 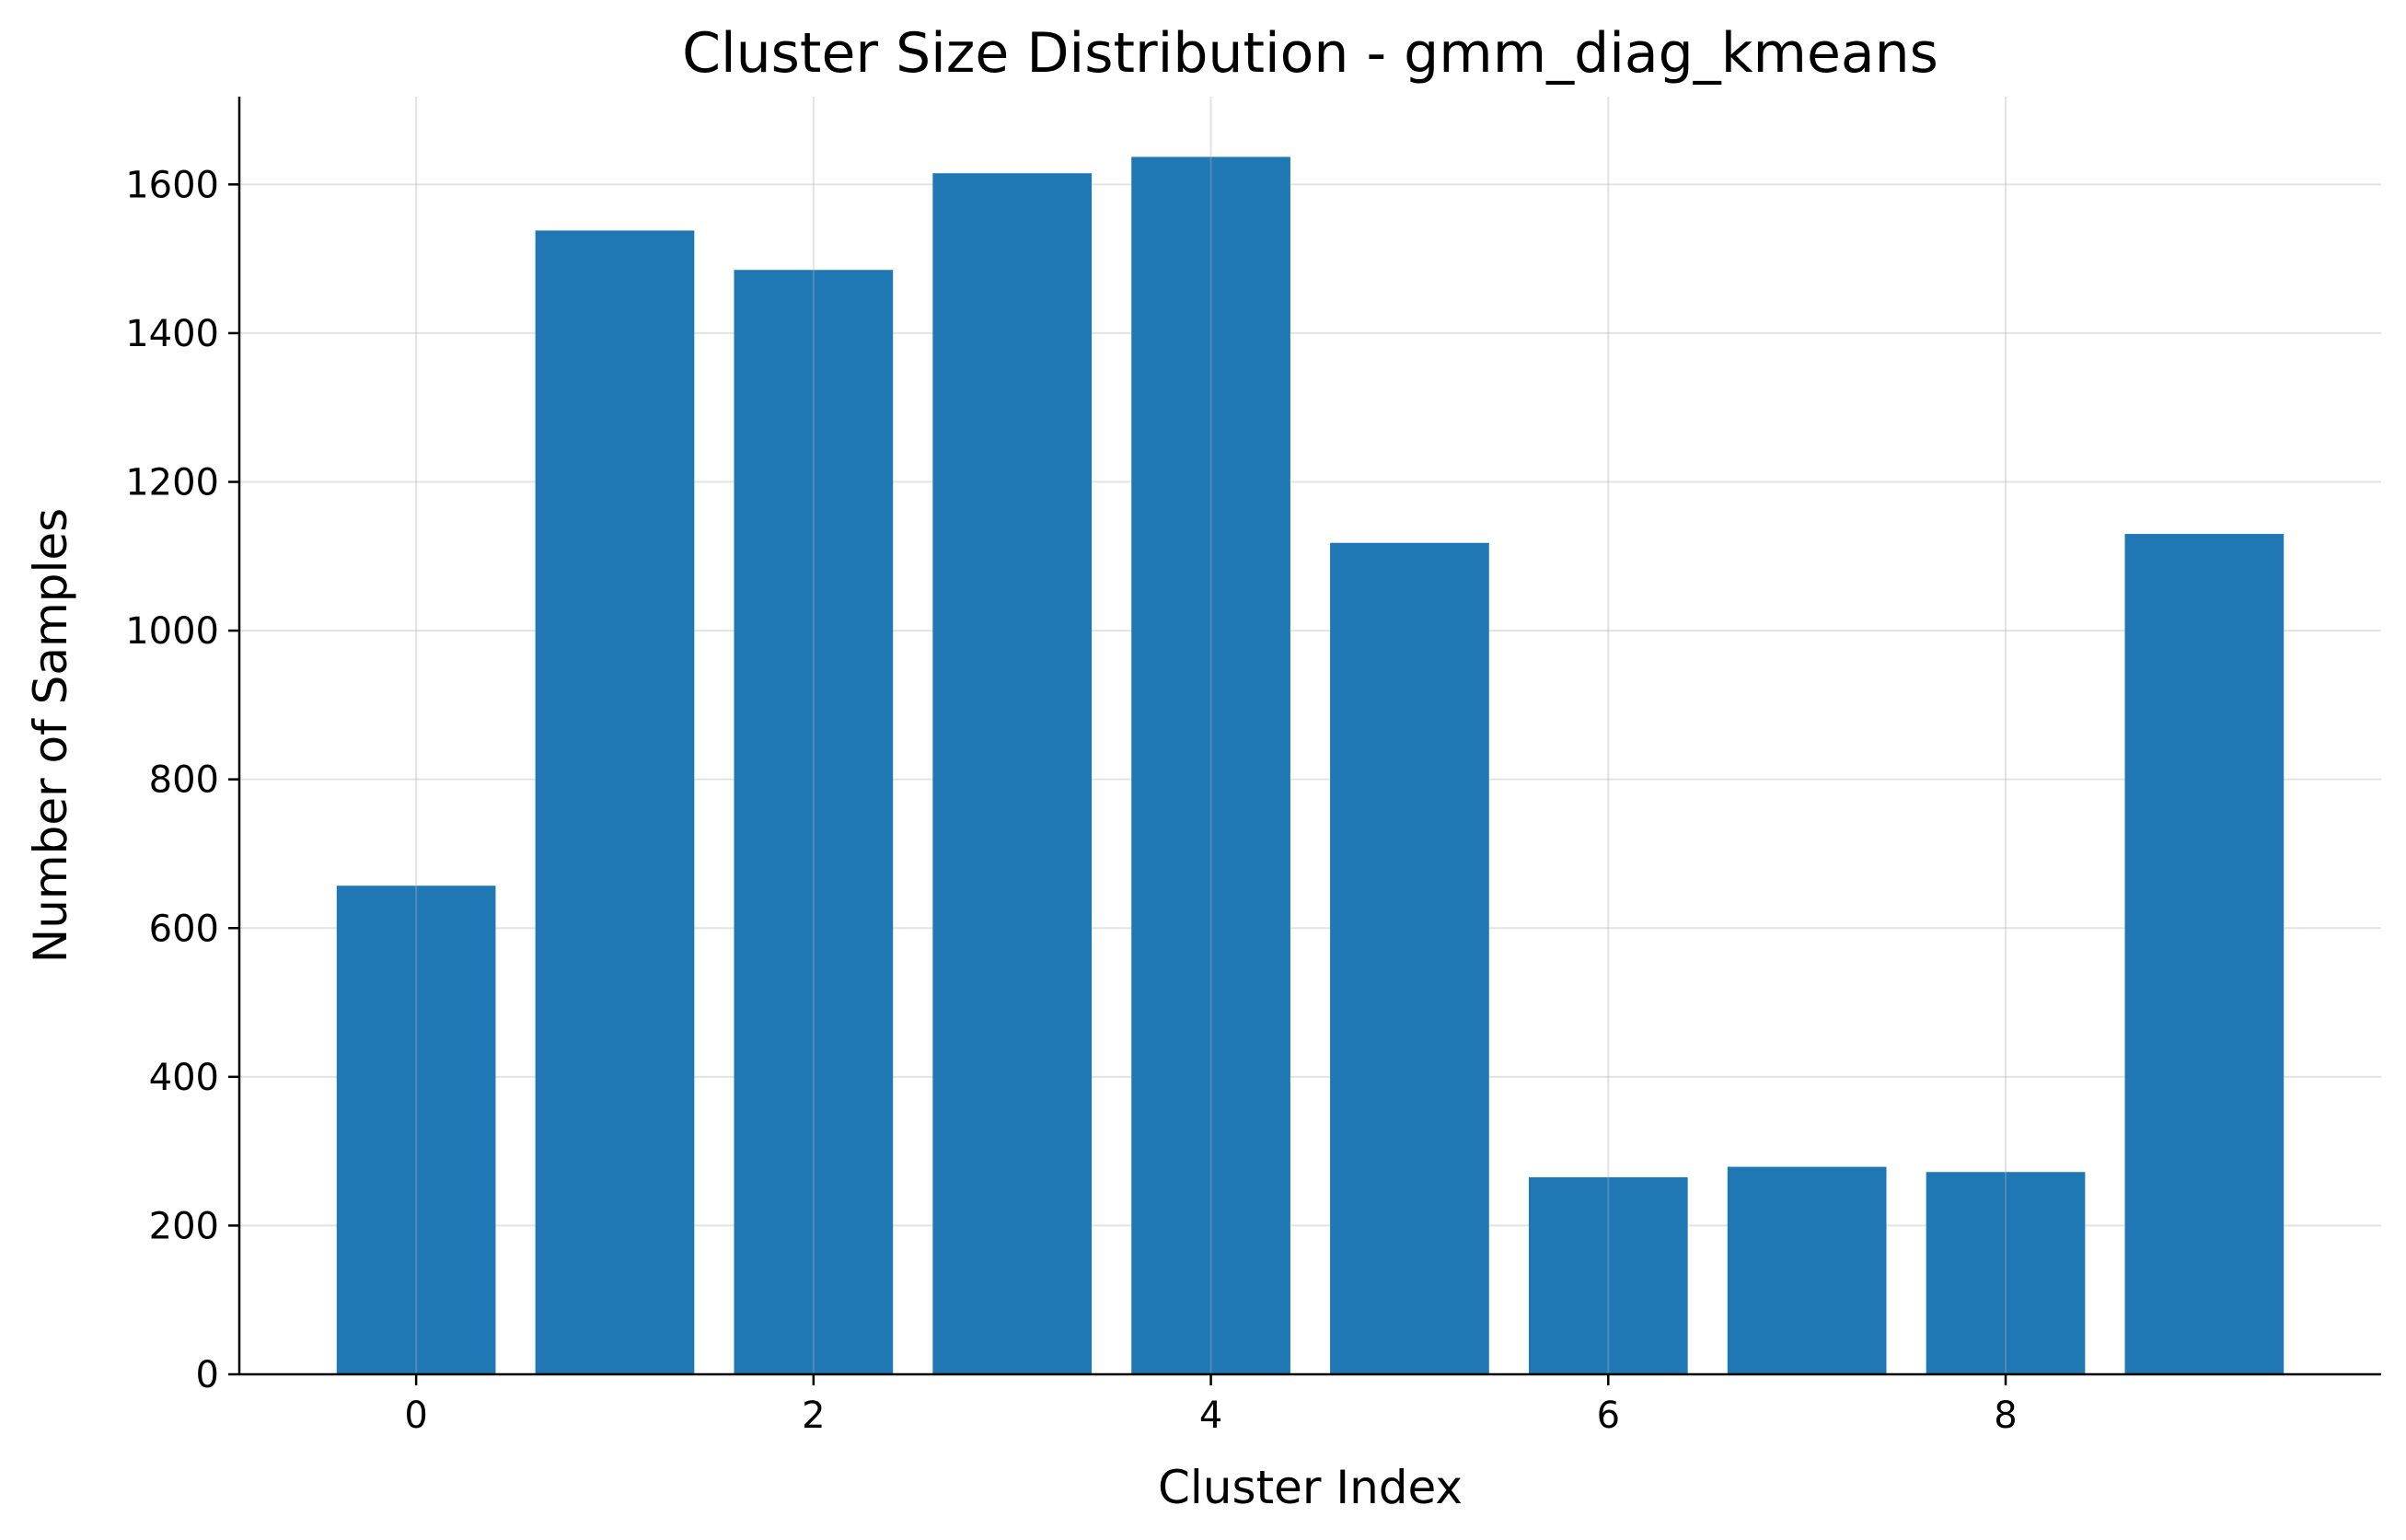 I want to click on y-tick-label: 1600, so click(x=172, y=185).